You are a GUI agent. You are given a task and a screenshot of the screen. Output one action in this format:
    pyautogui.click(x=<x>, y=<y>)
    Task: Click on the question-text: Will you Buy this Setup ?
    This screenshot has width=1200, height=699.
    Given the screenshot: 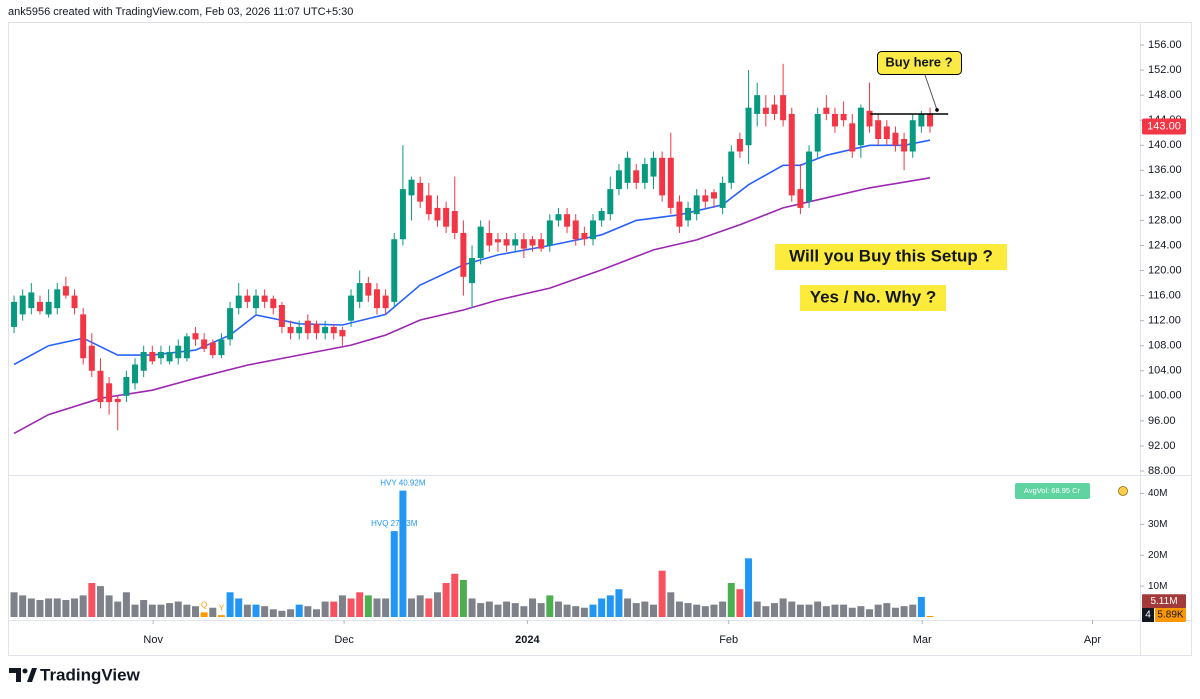 What is the action you would take?
    pyautogui.click(x=891, y=255)
    